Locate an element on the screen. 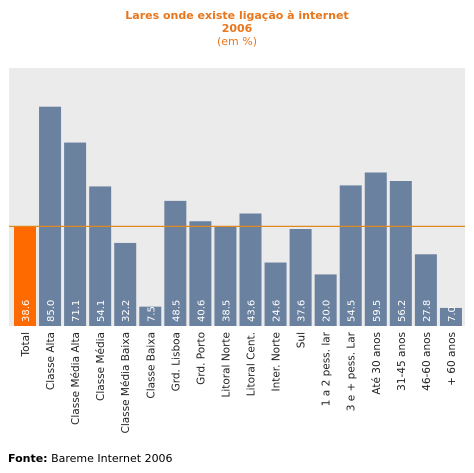 The height and width of the screenshot is (473, 474). source-text: Bareme Internet 2006 is located at coordinates (110, 458).